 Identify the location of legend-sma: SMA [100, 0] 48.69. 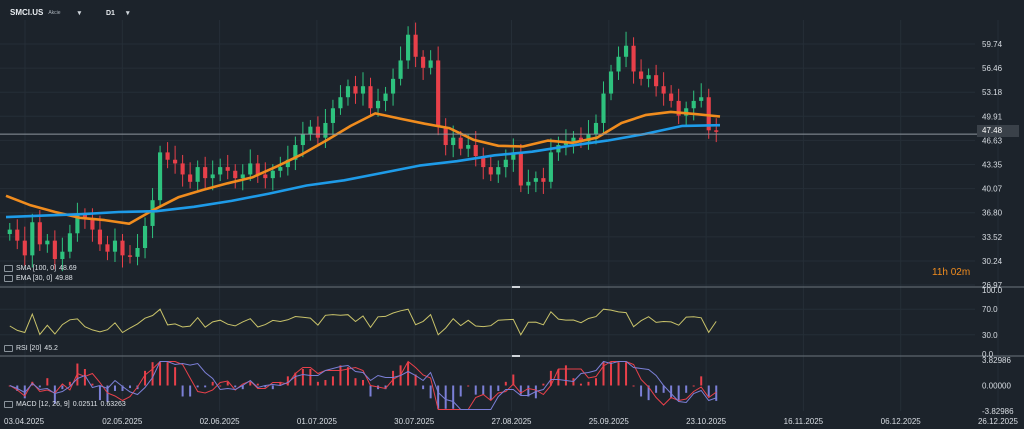
(40, 268).